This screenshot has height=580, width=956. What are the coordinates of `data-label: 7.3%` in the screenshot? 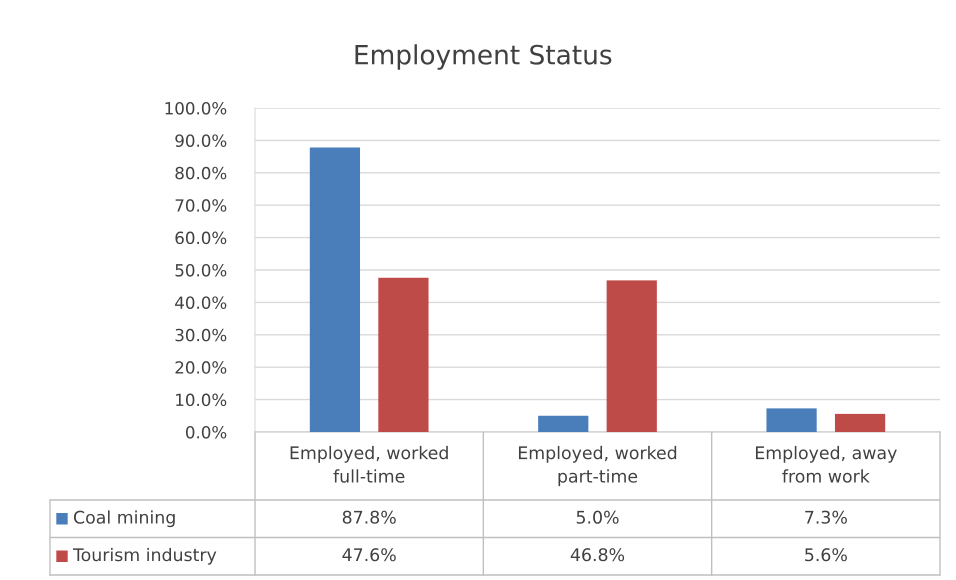 It's located at (826, 517).